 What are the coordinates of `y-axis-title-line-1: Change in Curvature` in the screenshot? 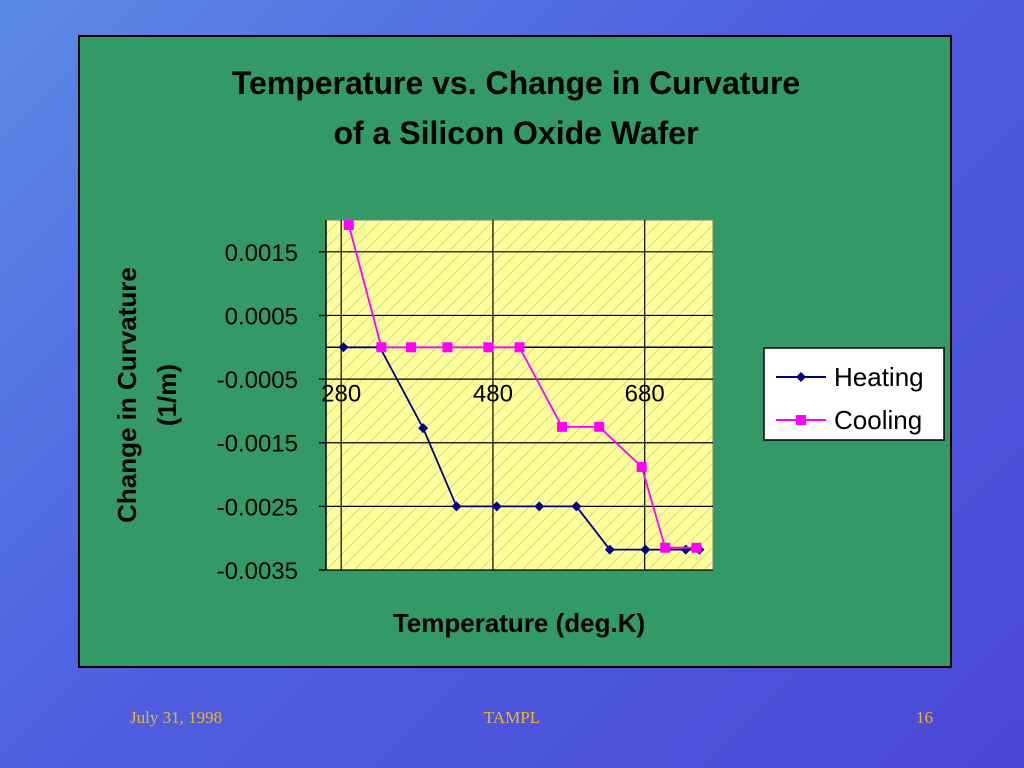 It's located at (127, 395).